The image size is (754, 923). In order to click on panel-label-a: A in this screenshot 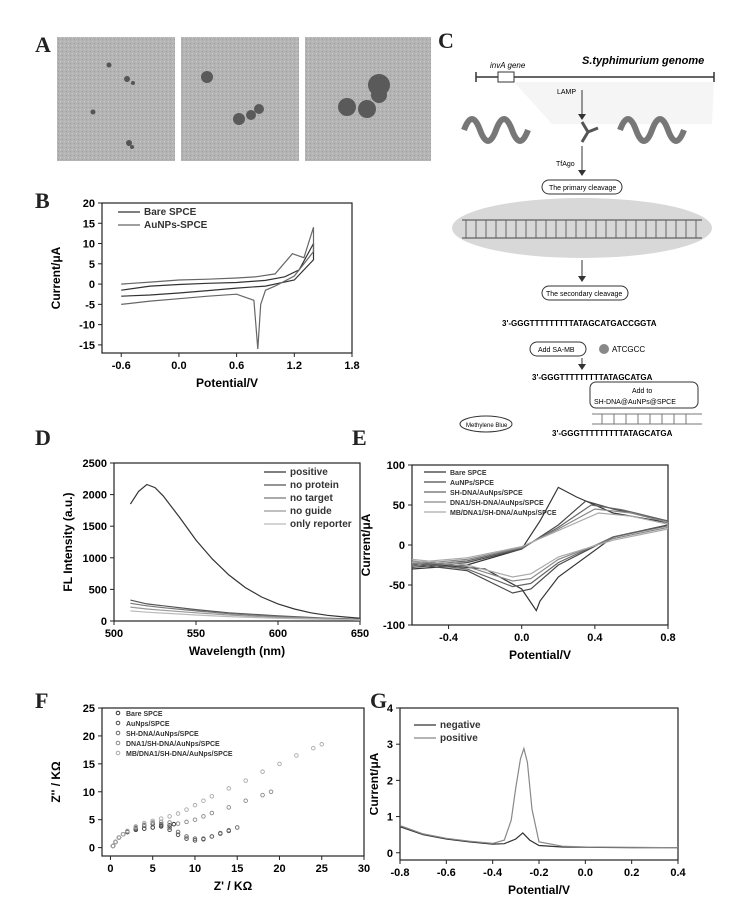, I will do `click(43, 44)`.